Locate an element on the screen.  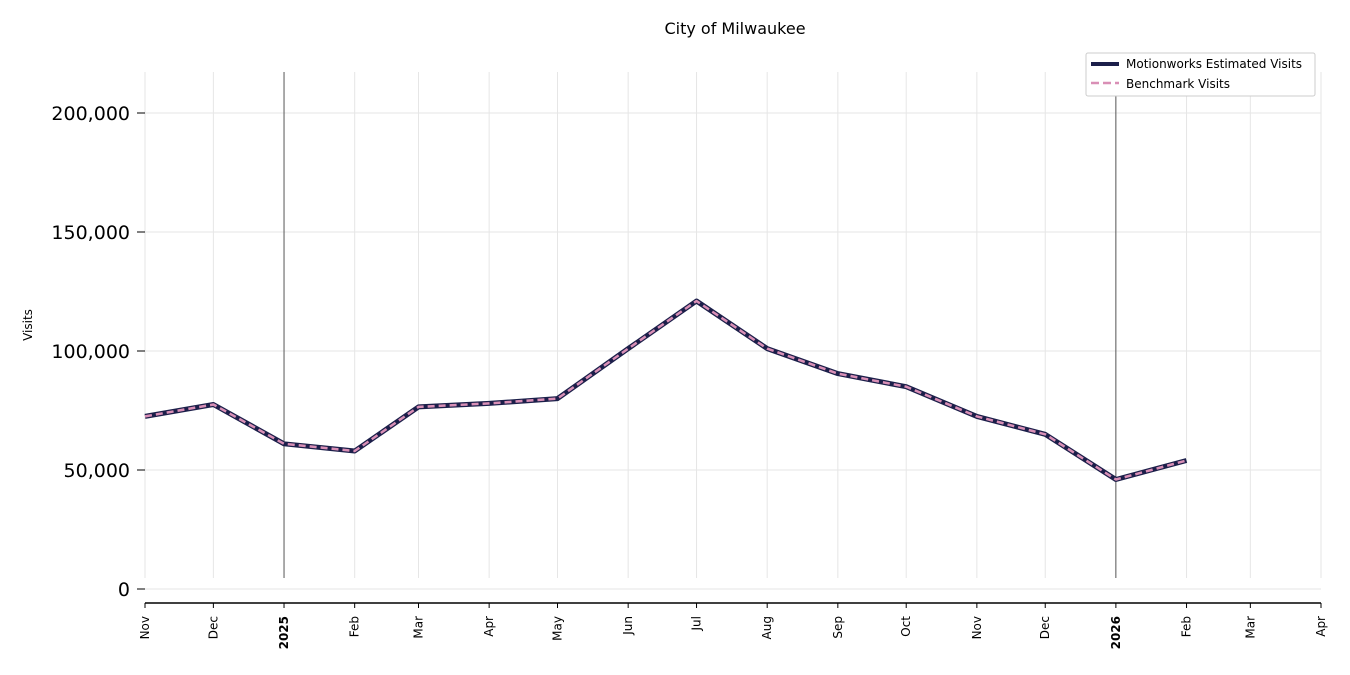
y-tick-label: 100,000 is located at coordinates (90, 352).